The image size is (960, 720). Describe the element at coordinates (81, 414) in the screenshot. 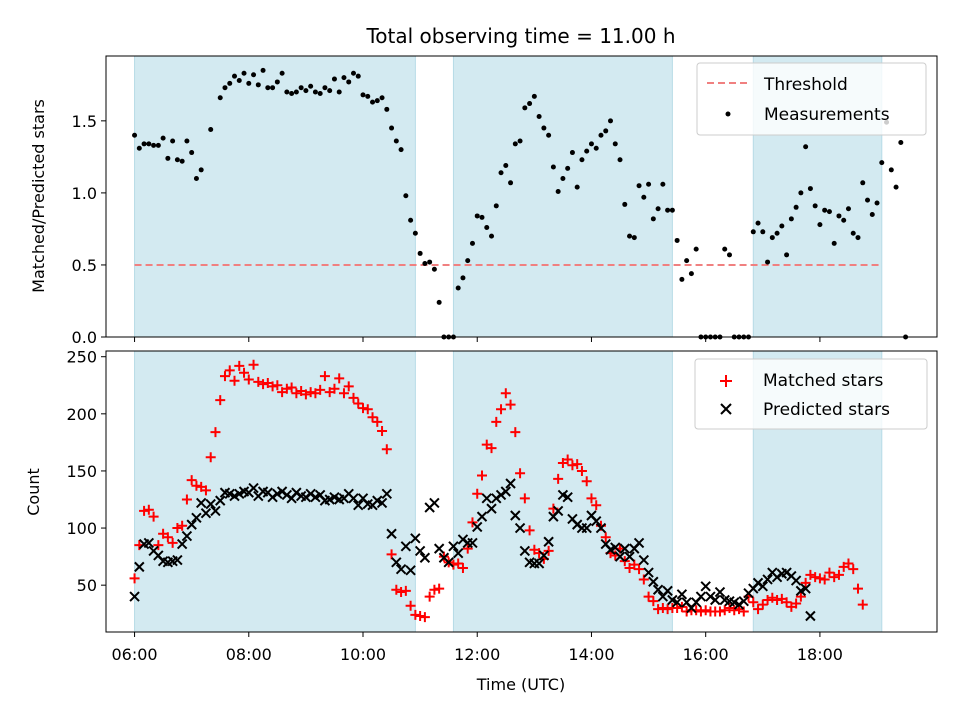

I see `y-tick-label: 200` at that location.